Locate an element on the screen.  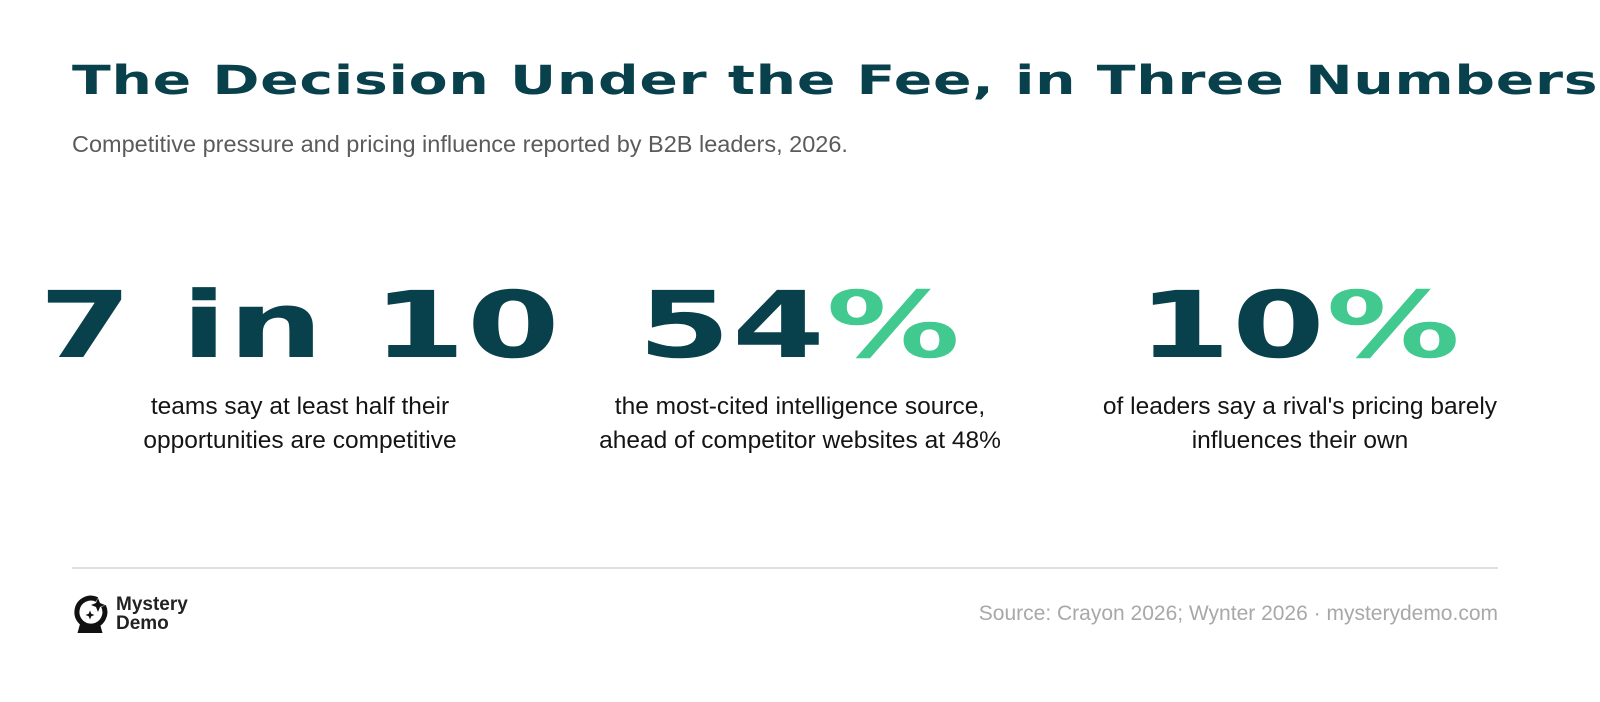
stat-figure-box: 7 in 10 is located at coordinates (299, 322).